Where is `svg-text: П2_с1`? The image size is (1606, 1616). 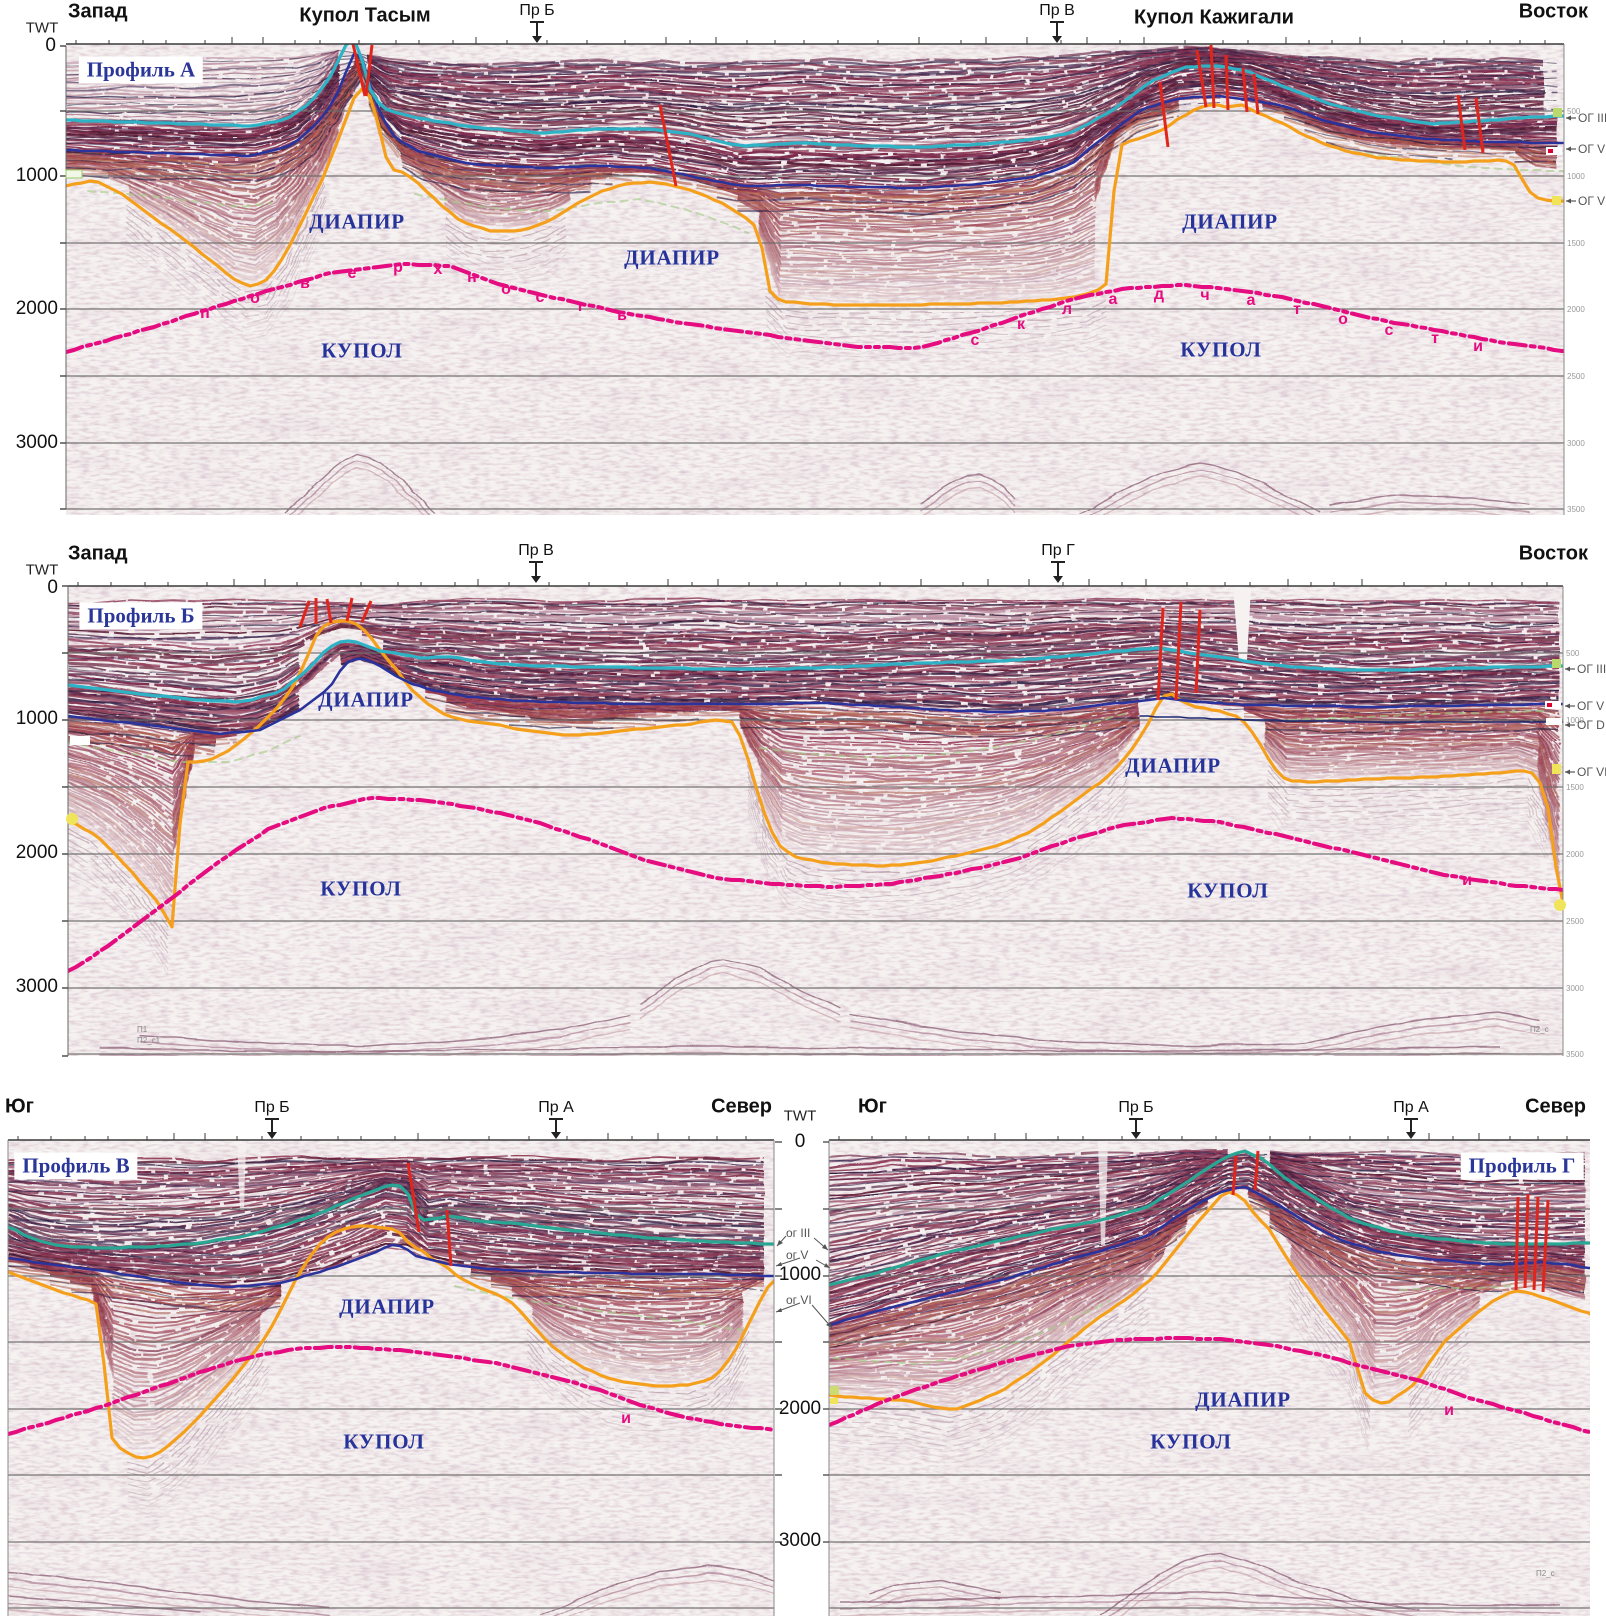
svg-text: П2_с1 is located at coordinates (149, 1040).